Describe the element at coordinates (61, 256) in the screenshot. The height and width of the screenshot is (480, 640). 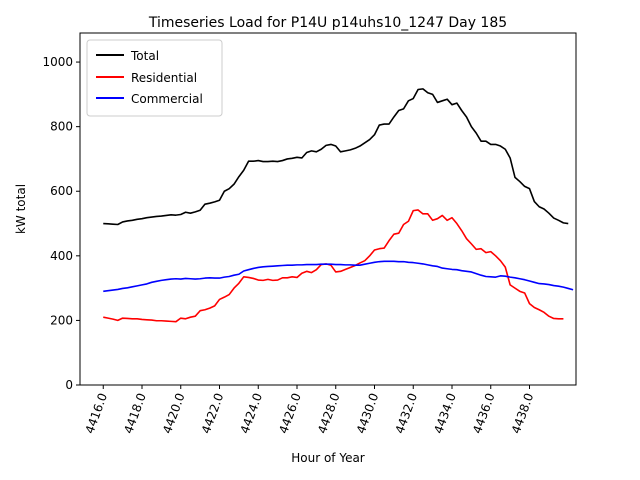
I see `y-tick-label: 400` at that location.